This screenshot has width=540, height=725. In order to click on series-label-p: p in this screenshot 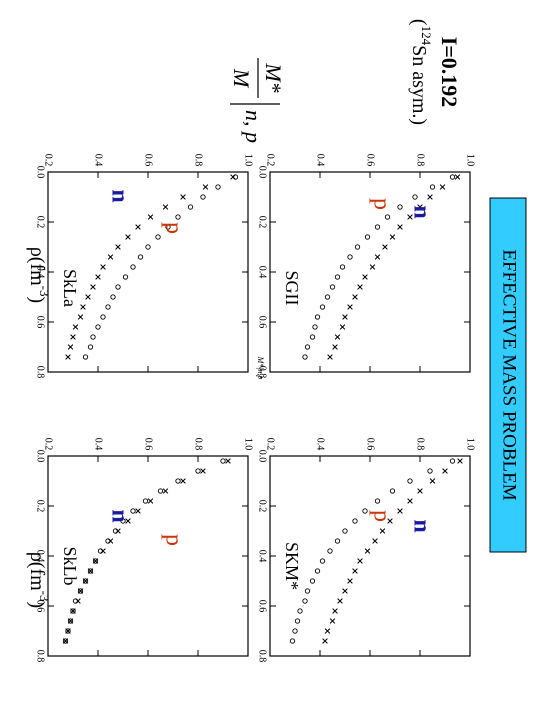, I will do `click(381, 516)`.